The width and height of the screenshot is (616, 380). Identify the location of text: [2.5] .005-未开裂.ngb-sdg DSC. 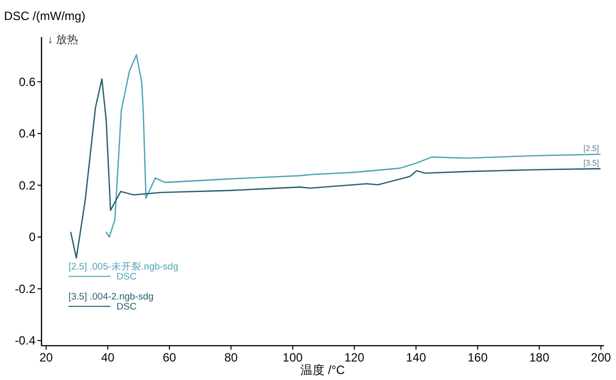
(123, 271).